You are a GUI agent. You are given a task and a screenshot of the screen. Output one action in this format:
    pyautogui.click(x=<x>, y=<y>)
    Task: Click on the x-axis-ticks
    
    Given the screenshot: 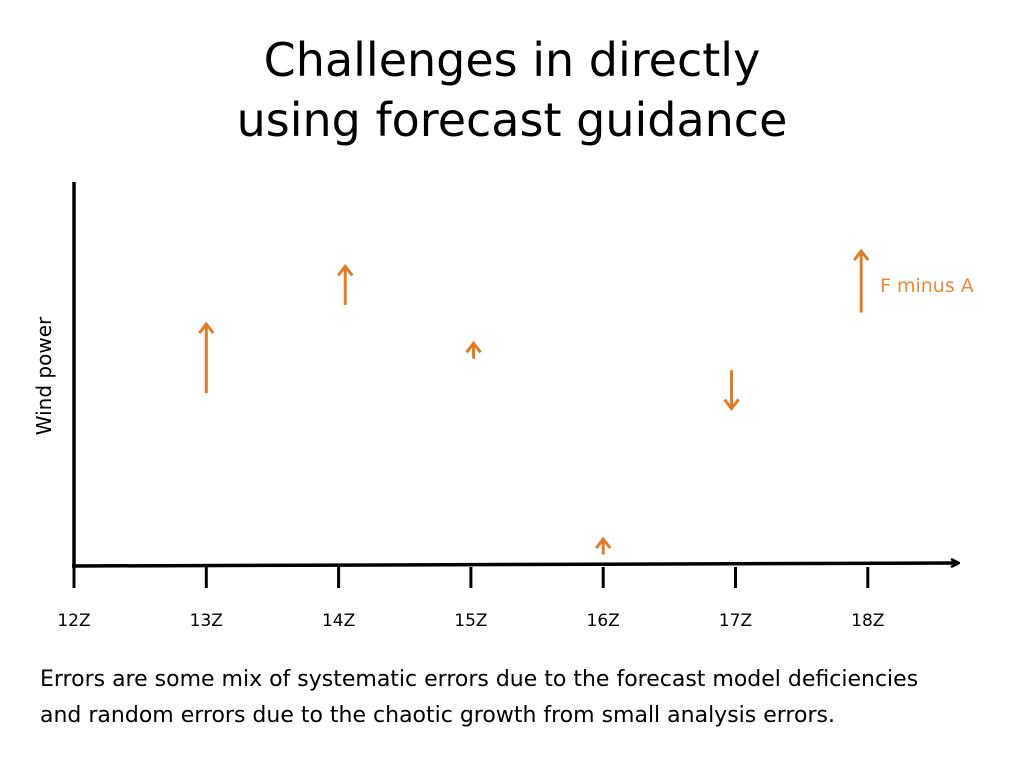 What is the action you would take?
    pyautogui.click(x=471, y=577)
    